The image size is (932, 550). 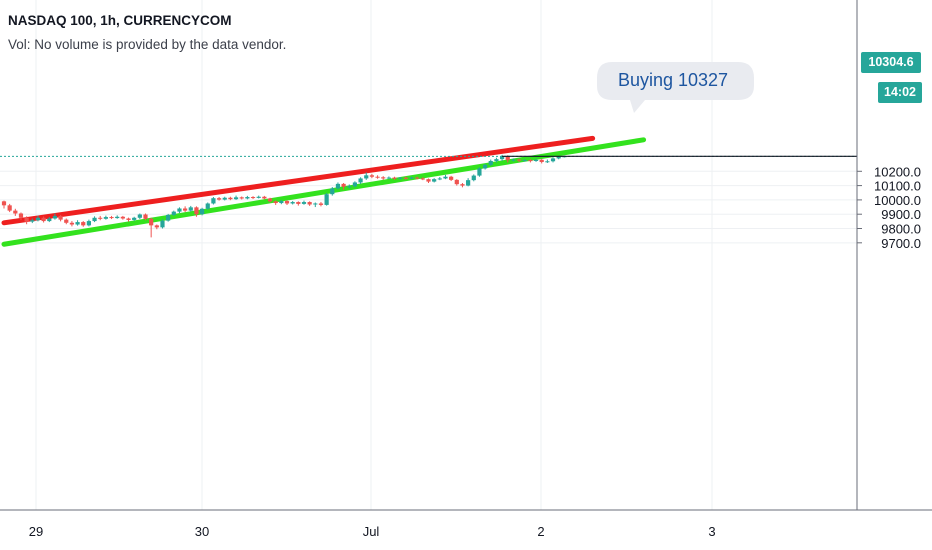 I want to click on price-tick-label: 10000.0, so click(x=897, y=200).